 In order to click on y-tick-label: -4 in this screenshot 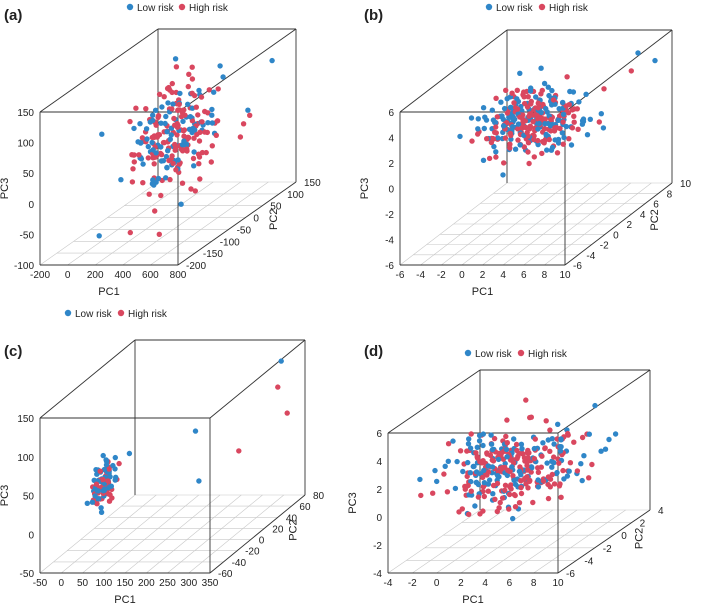, I will do `click(588, 561)`.